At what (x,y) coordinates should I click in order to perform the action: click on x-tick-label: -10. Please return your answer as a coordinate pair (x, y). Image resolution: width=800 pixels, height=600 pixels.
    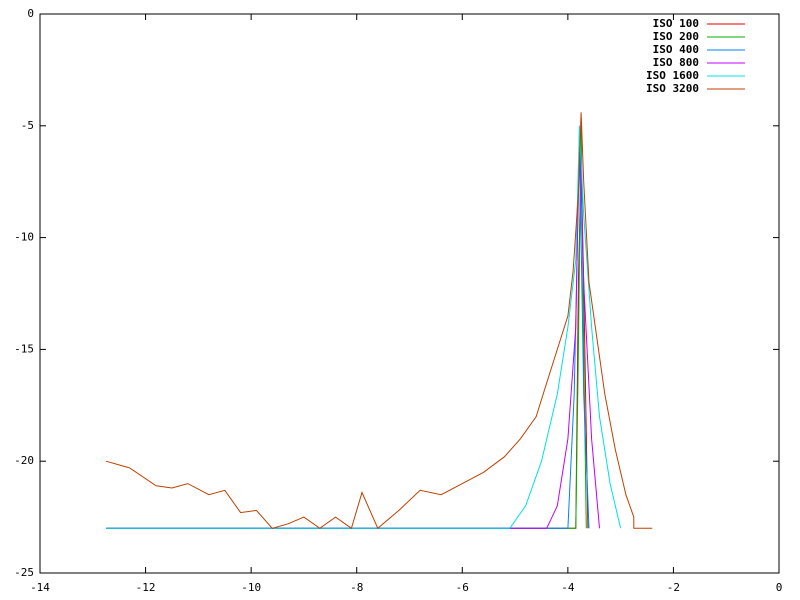
    Looking at the image, I should click on (251, 587).